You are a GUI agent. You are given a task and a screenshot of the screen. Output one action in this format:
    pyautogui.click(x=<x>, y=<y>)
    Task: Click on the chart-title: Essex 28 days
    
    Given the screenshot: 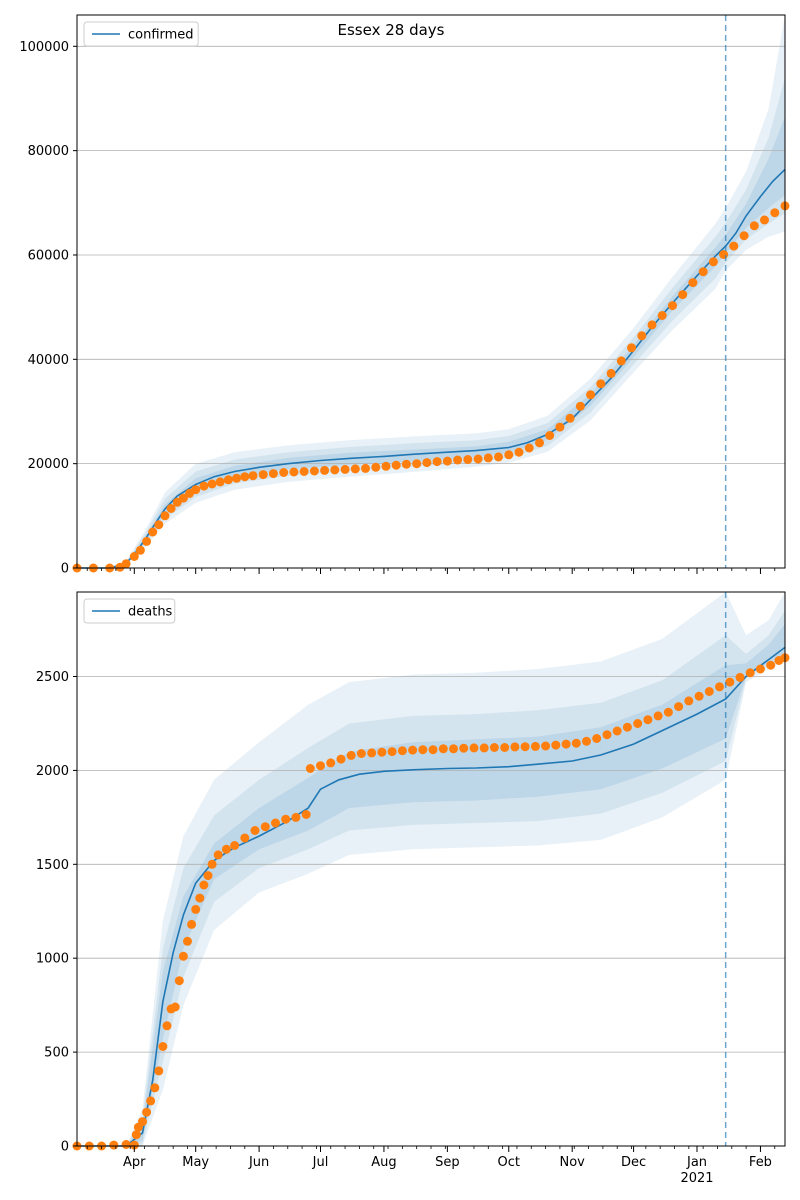 What is the action you would take?
    pyautogui.click(x=391, y=30)
    